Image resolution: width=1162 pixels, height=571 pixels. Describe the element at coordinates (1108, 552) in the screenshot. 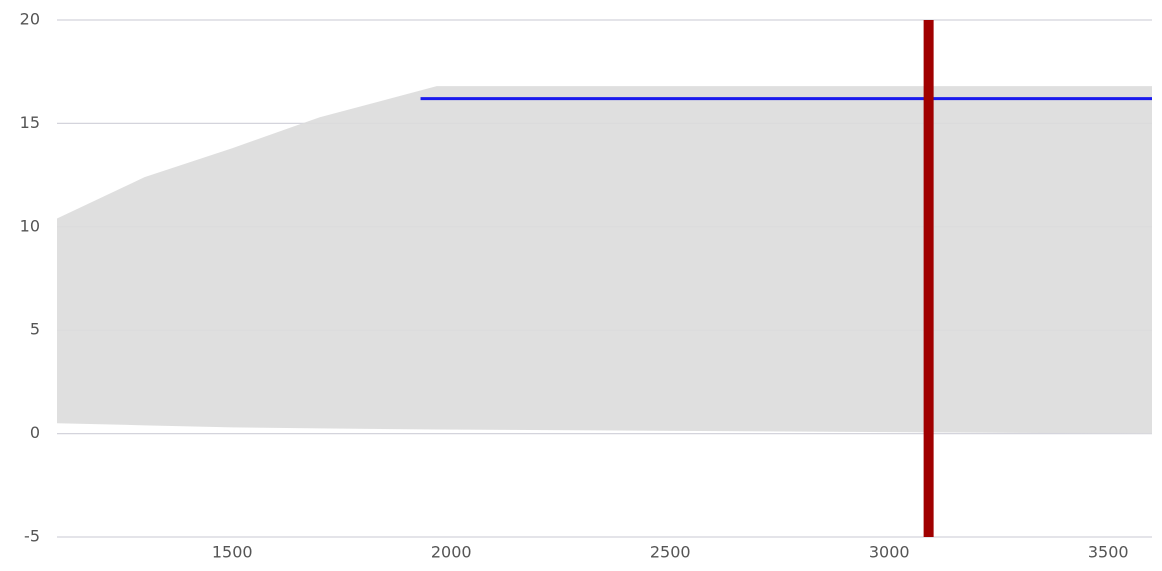

I see `x-tick-label: 3500` at that location.